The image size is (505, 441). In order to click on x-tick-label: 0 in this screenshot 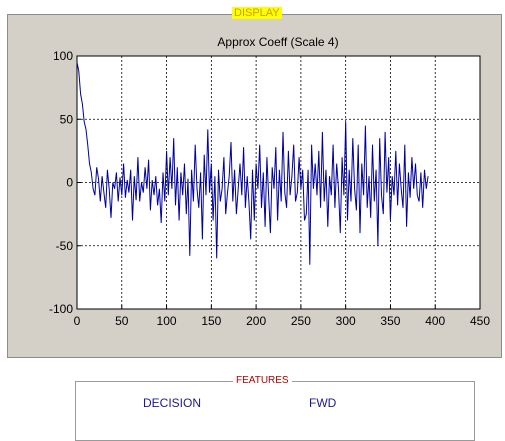, I will do `click(77, 321)`.